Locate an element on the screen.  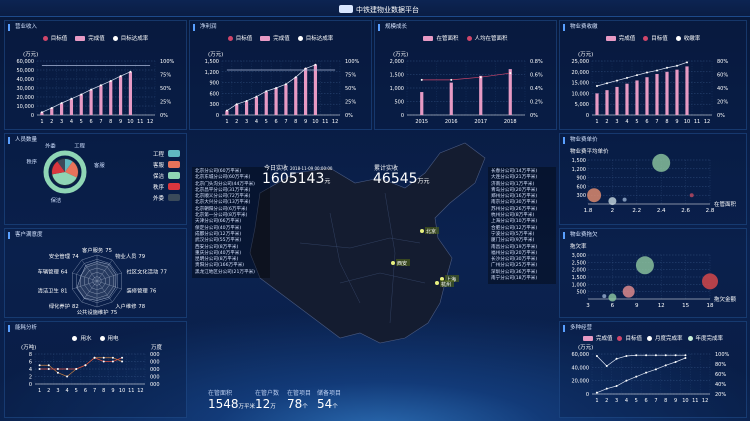
legend-item: 年度完成率 is located at coordinates (705, 338).